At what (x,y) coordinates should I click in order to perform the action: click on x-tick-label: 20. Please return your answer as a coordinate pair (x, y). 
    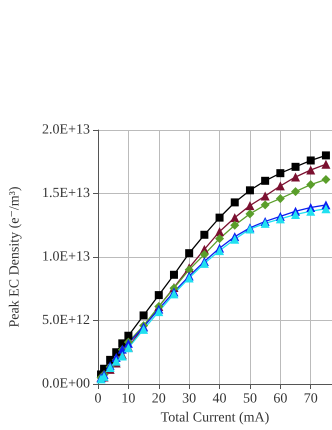
    Looking at the image, I should click on (159, 399).